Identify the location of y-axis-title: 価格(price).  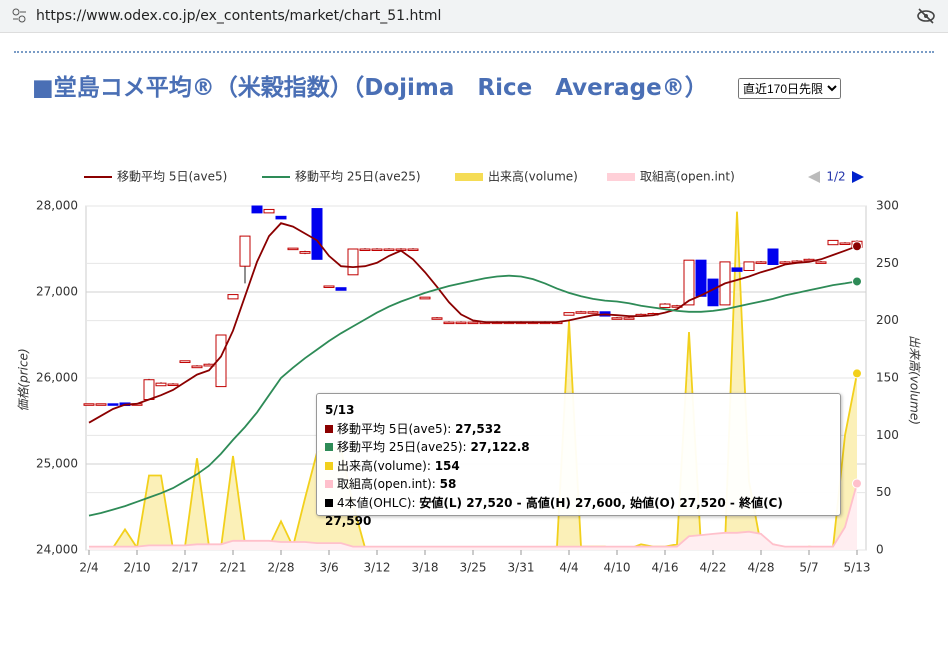
(24, 379).